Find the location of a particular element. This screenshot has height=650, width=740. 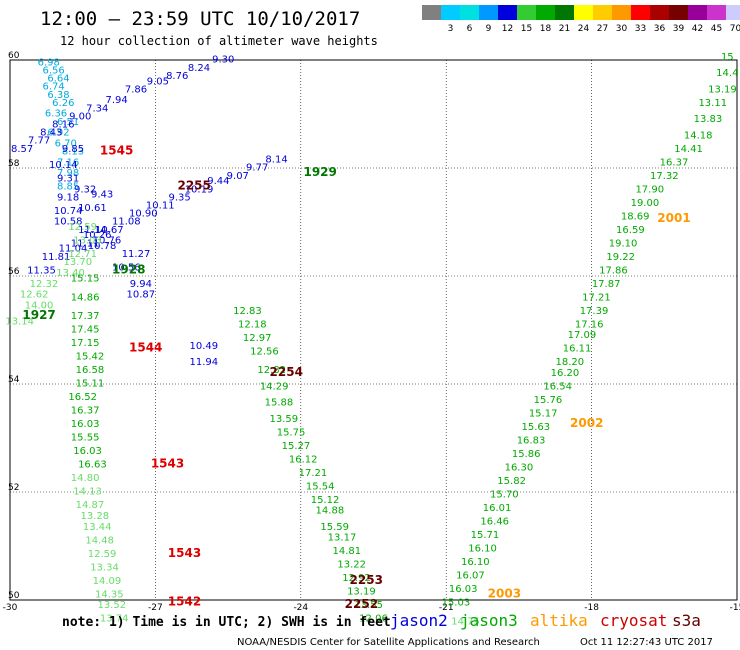

wave-height-value: 13.14 is located at coordinates (19, 322).